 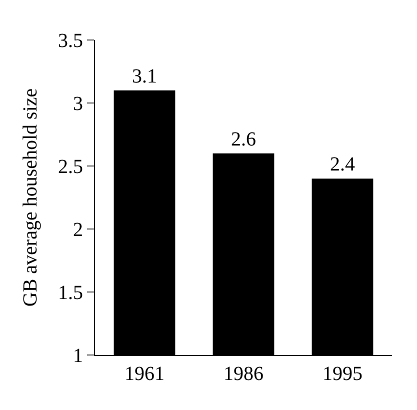 I want to click on x-tick-label: 1995, so click(x=342, y=374).